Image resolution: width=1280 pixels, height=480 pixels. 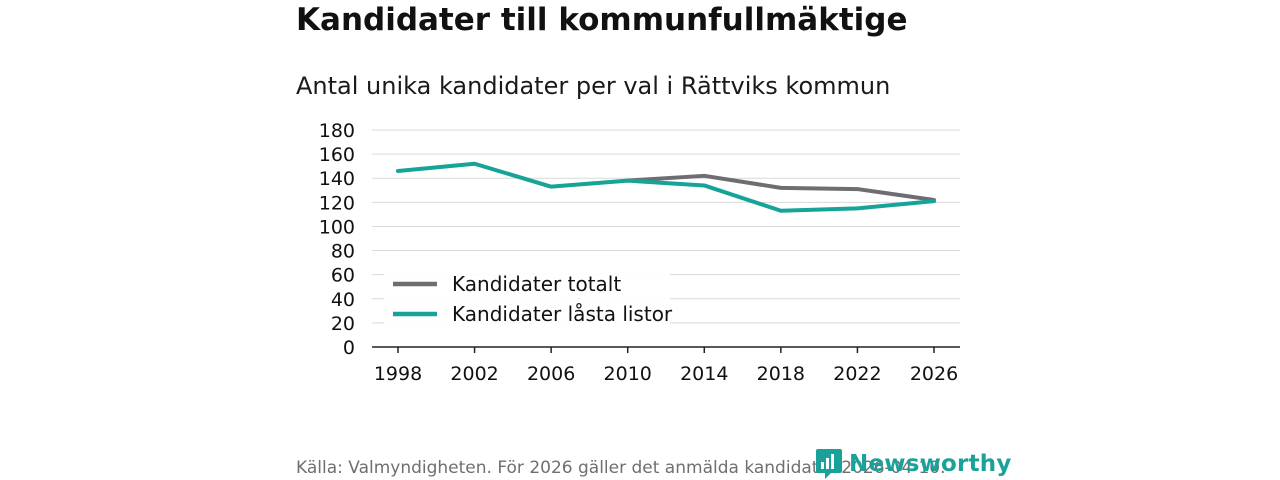 What do you see at coordinates (343, 300) in the screenshot?
I see `y-tick-label: 40` at bounding box center [343, 300].